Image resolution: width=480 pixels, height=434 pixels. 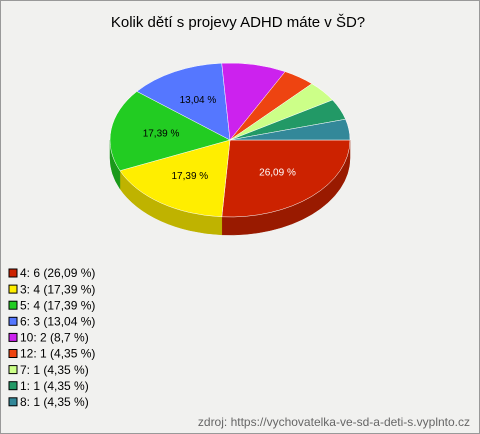 What do you see at coordinates (54, 338) in the screenshot?
I see `legend-label: 10: 2 (8,7 %)` at bounding box center [54, 338].